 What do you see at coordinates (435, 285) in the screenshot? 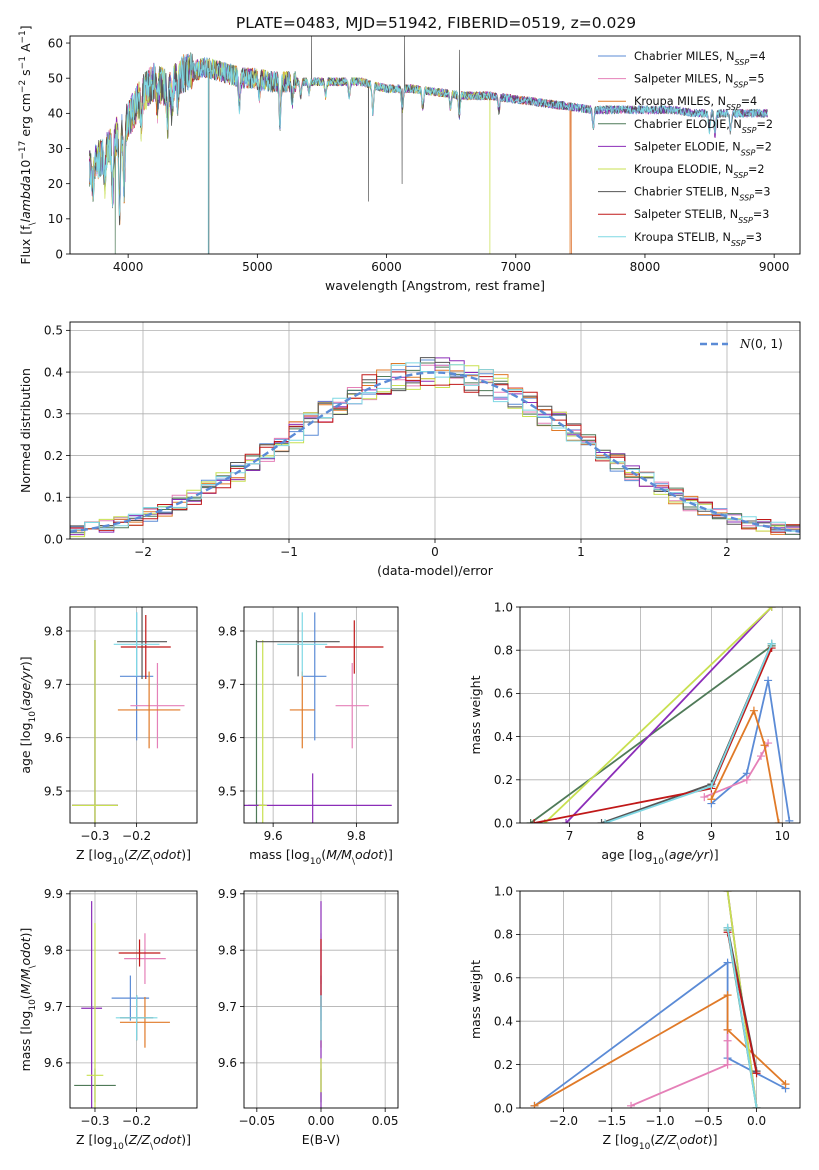
I see `x-axis-label: wavelength [Angstrom, rest frame]` at bounding box center [435, 285].